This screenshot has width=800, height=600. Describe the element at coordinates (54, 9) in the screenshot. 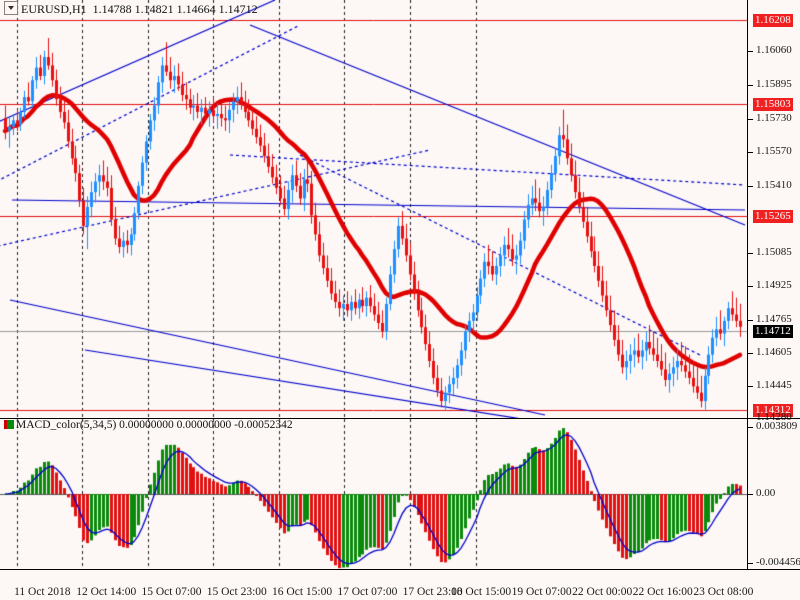

I see `symbol-label: EURUSD,H1` at that location.